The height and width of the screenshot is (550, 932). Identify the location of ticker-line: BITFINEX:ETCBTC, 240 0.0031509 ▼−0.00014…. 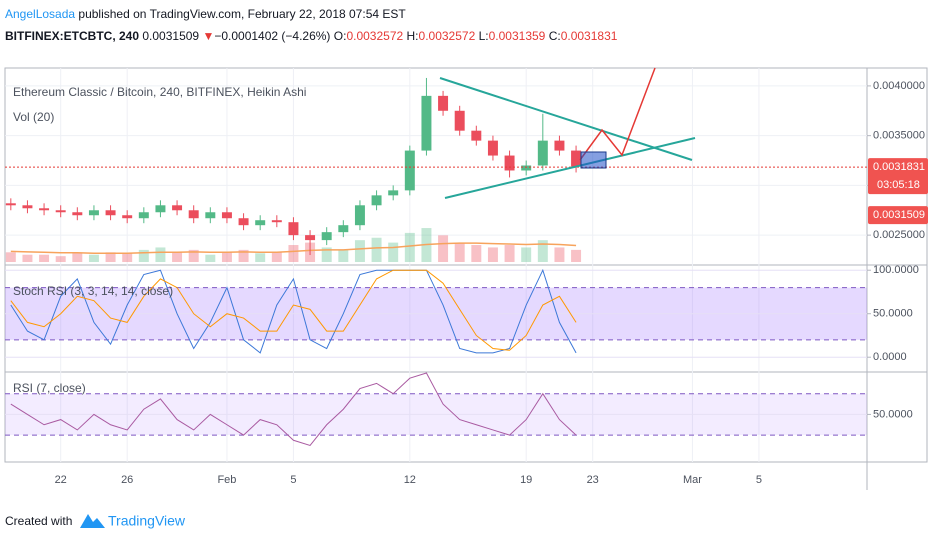
(311, 36).